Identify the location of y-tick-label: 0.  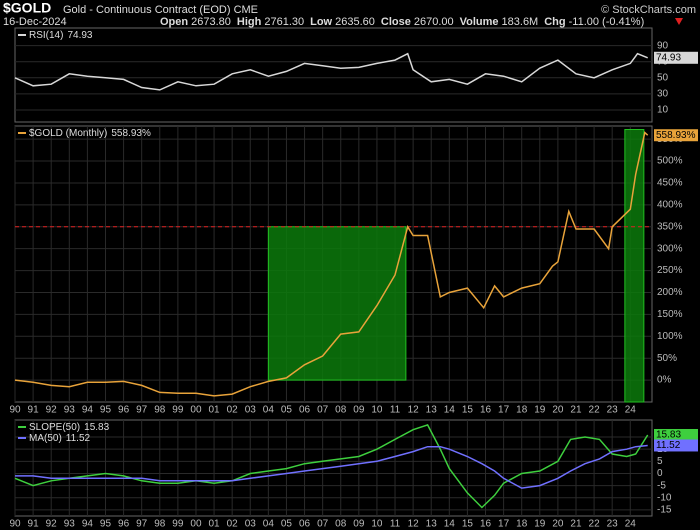
(660, 473).